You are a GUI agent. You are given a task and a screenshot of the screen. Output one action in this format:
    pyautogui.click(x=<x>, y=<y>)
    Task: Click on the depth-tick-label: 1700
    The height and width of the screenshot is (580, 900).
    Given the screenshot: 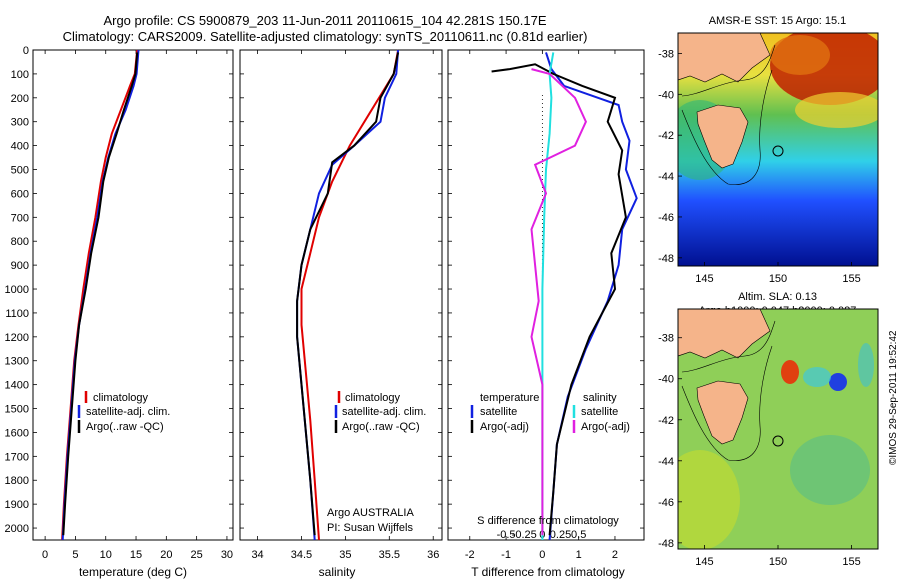 What is the action you would take?
    pyautogui.click(x=17, y=457)
    